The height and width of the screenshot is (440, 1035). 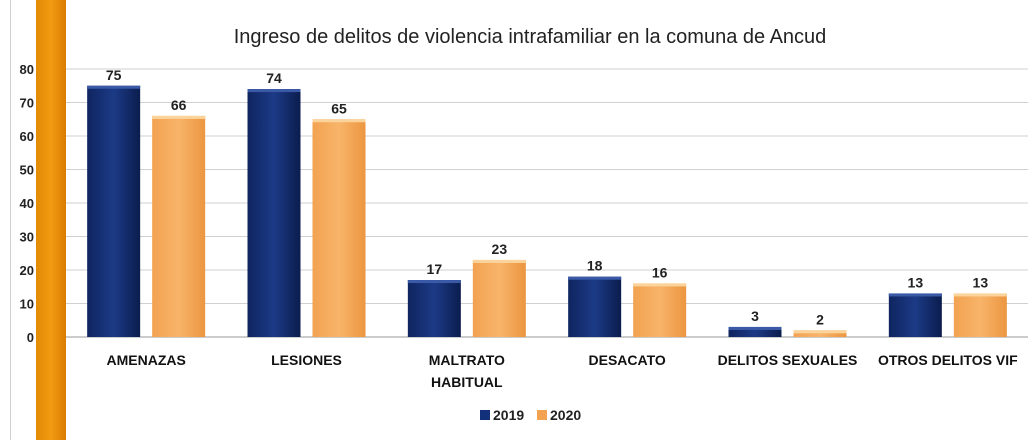 What do you see at coordinates (508, 415) in the screenshot?
I see `legend-label-2019: 2019` at bounding box center [508, 415].